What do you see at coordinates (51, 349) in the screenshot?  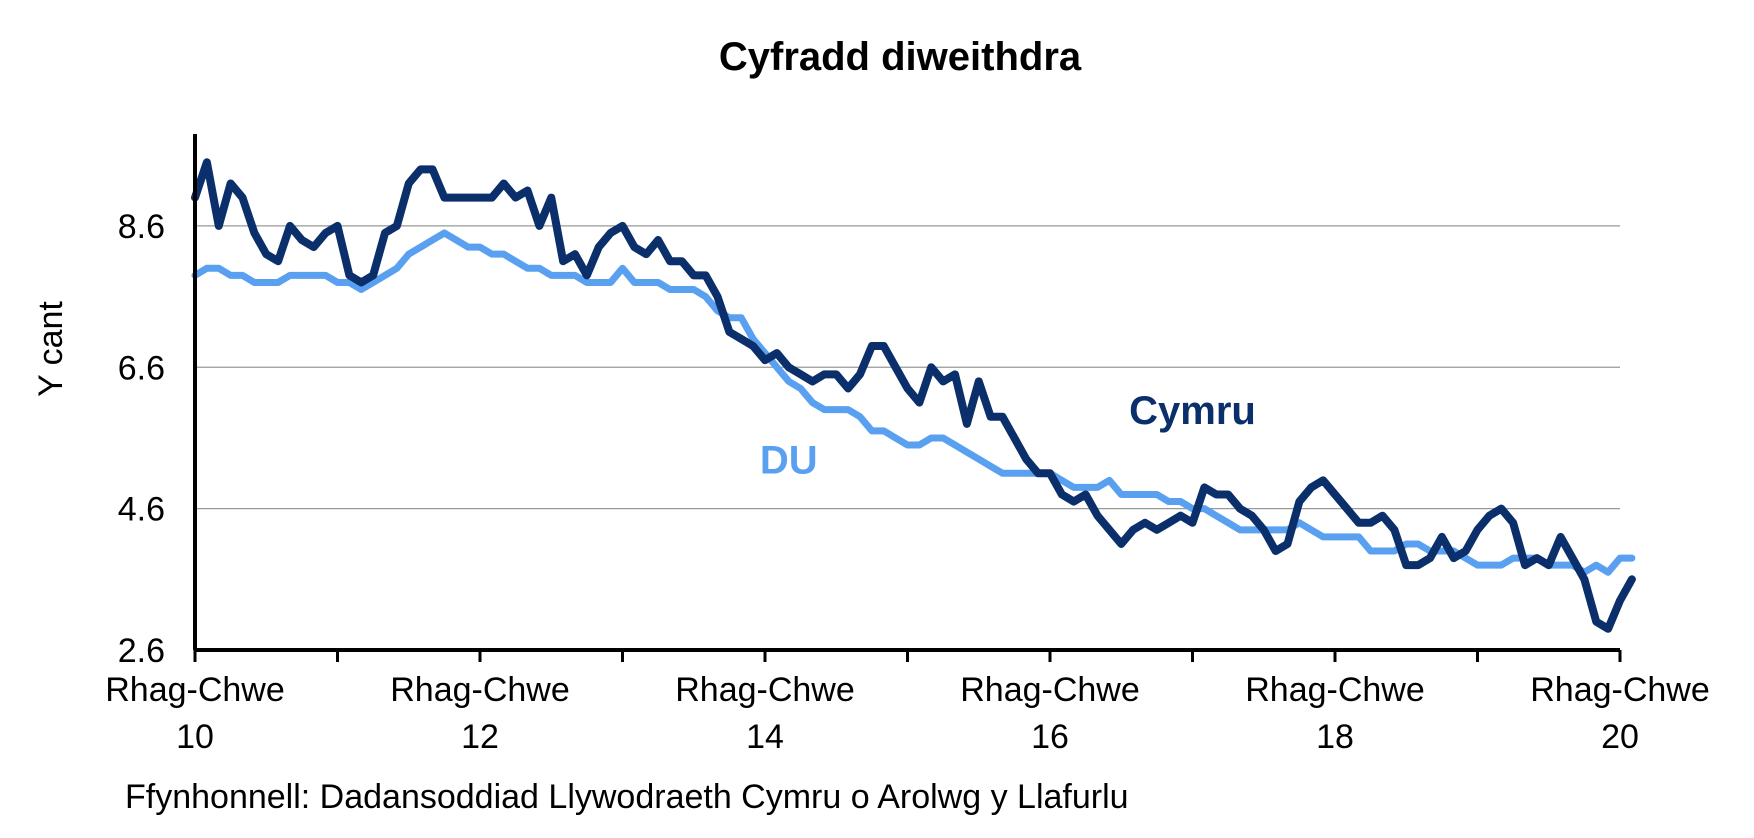 I see `y-axis-label: Y cant` at bounding box center [51, 349].